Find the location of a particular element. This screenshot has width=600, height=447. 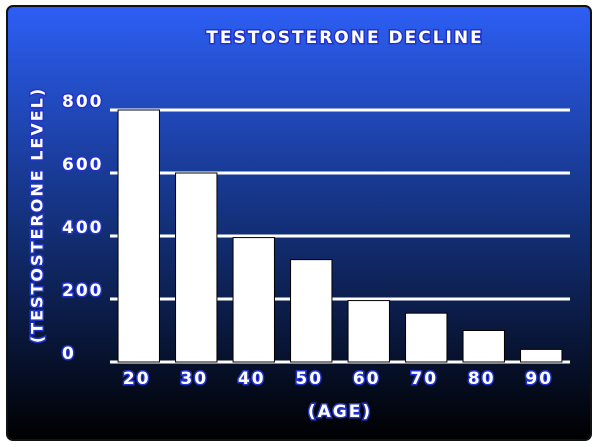

x-tick-label: 60 is located at coordinates (367, 379).